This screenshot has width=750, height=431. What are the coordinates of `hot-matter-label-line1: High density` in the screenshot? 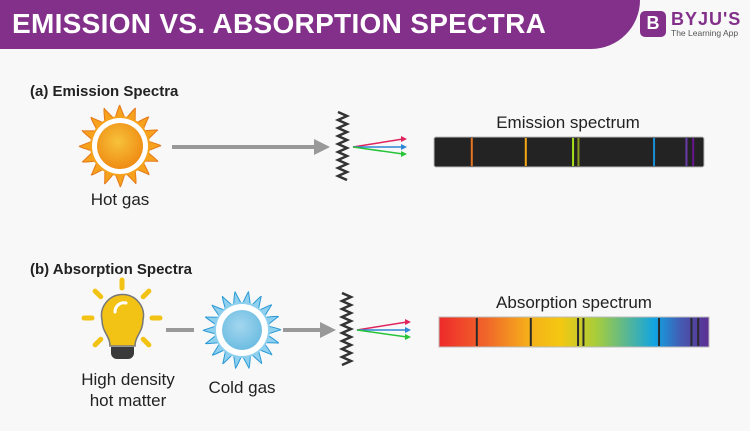 It's located at (128, 379).